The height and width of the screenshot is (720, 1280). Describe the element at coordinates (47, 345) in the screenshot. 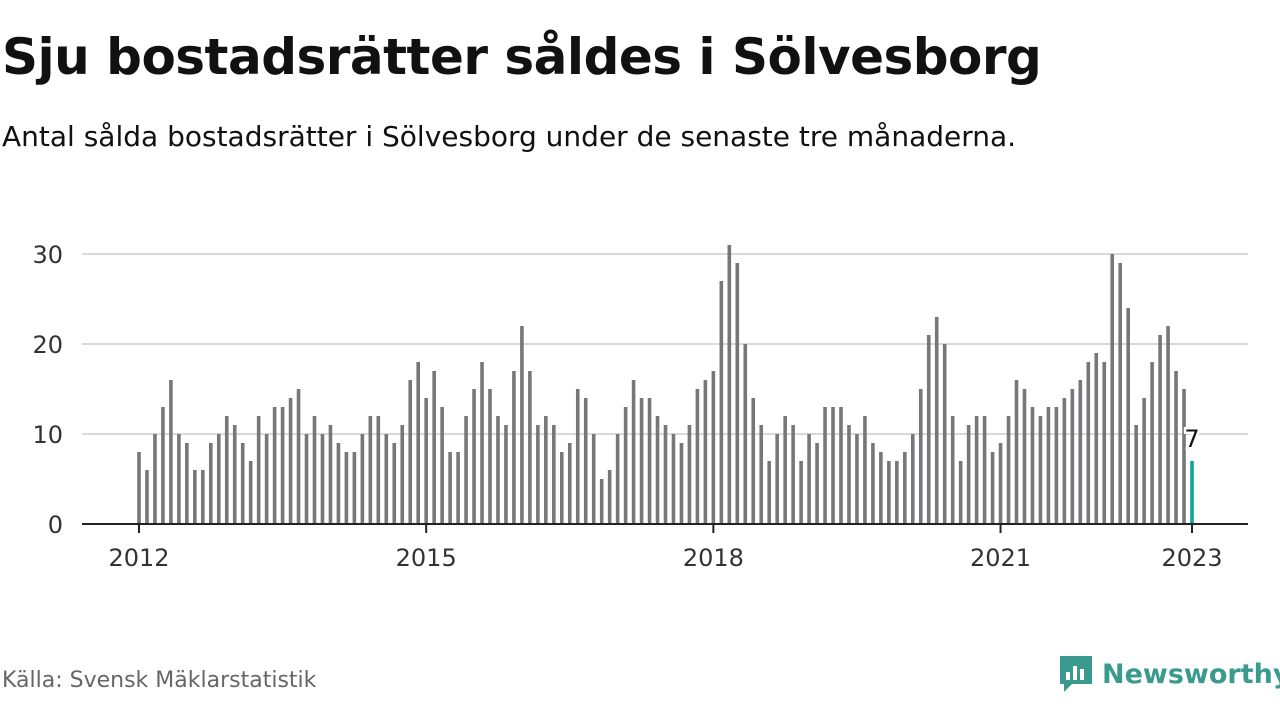

I see `y-tick-label: 20` at that location.